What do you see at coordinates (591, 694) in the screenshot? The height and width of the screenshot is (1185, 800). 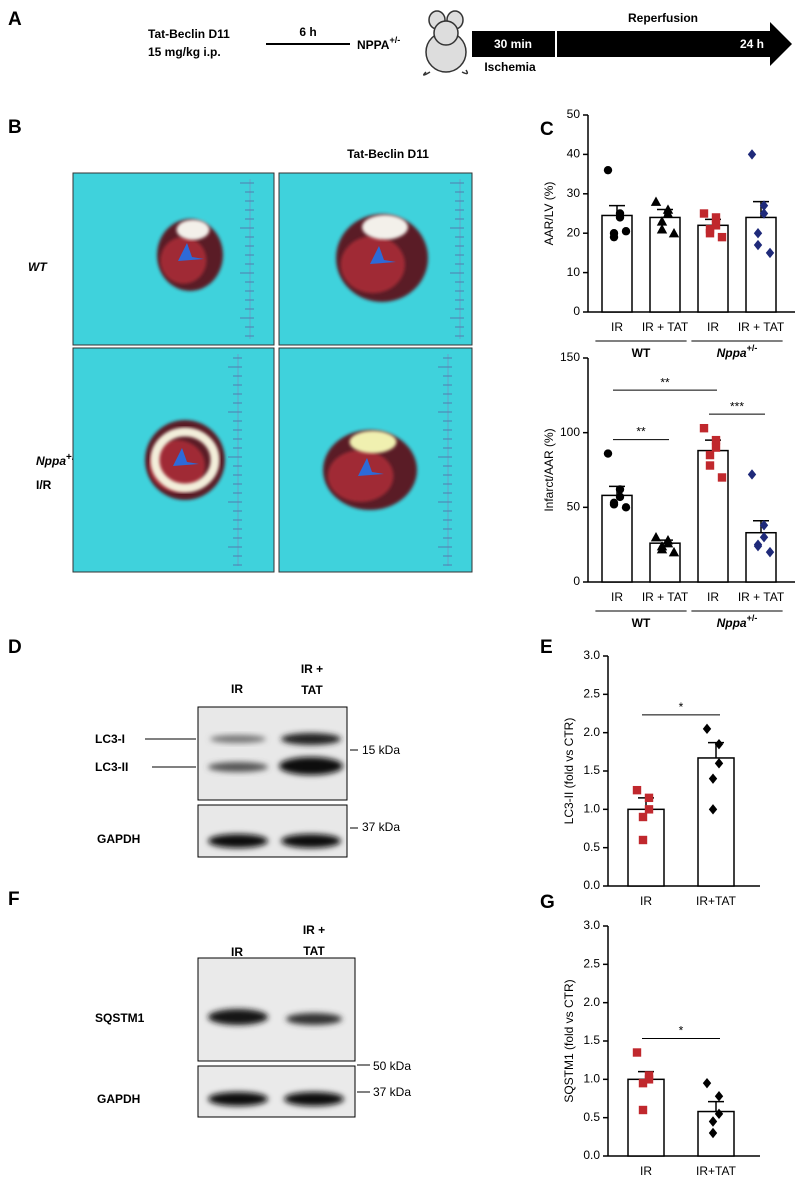 I see `y-tick-label: 2.5` at bounding box center [591, 694].